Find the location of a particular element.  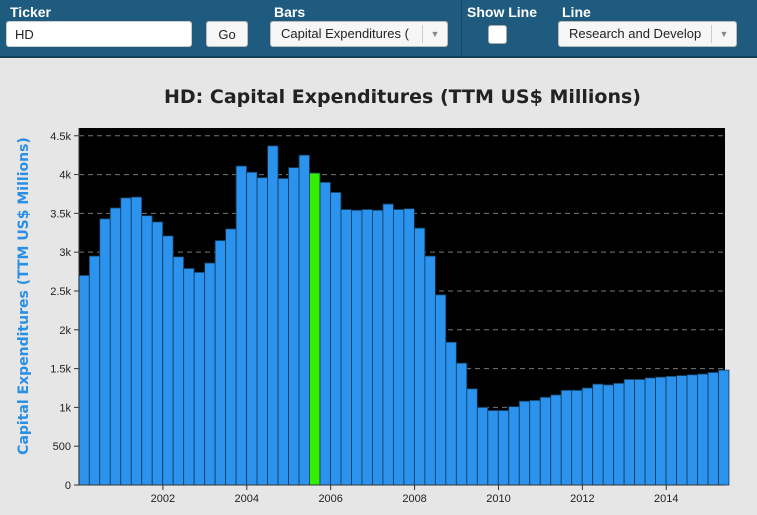

x-tick-label: 2012 is located at coordinates (582, 499).